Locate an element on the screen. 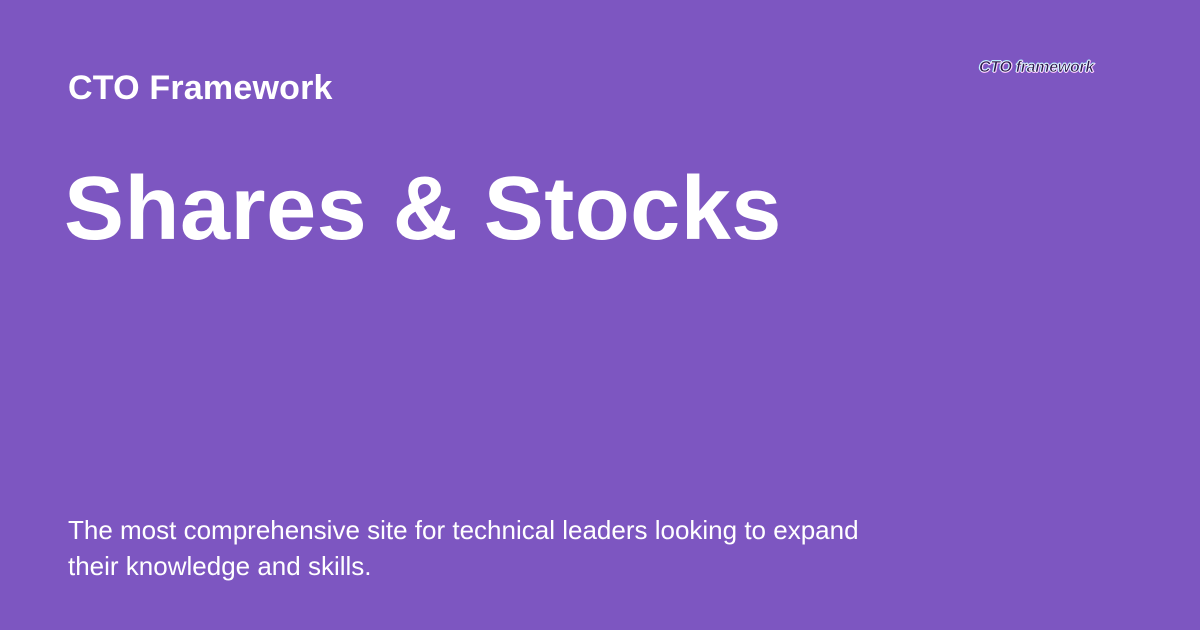  brand-logo: CTO framework is located at coordinates (1037, 68).